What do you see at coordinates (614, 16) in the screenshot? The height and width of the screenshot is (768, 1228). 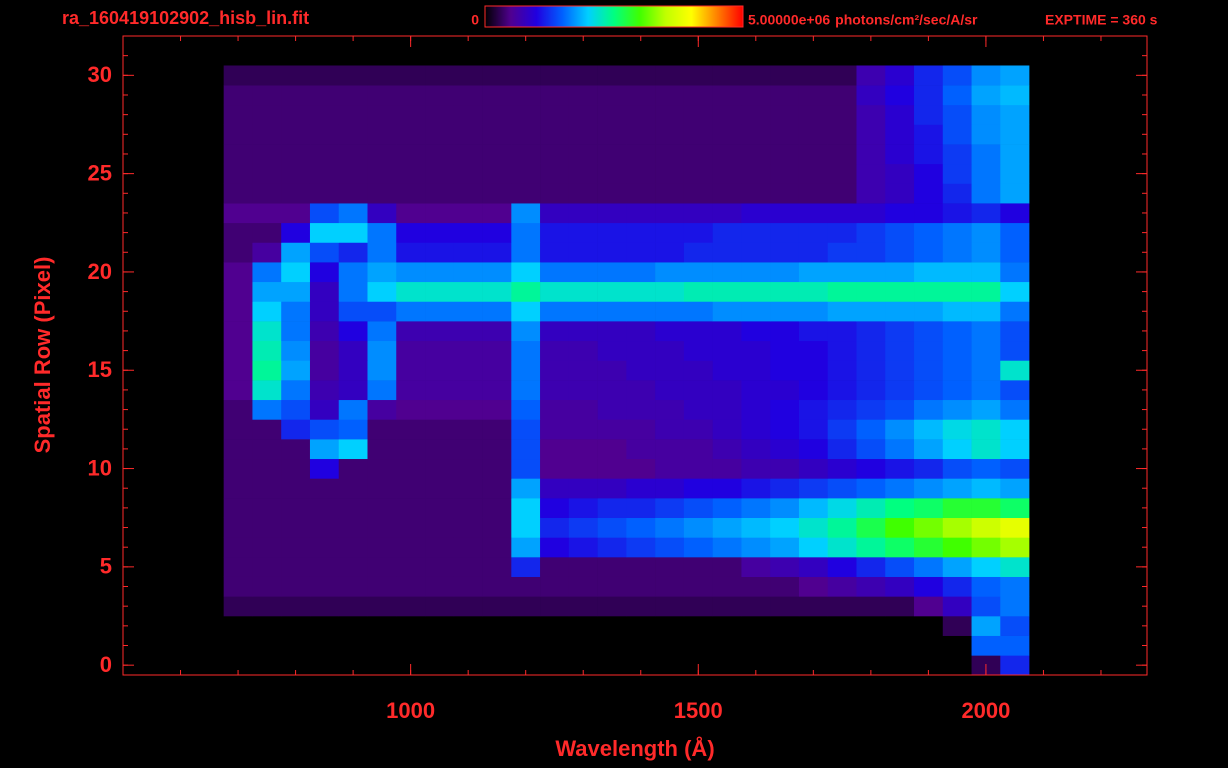 I see `colorbar` at bounding box center [614, 16].